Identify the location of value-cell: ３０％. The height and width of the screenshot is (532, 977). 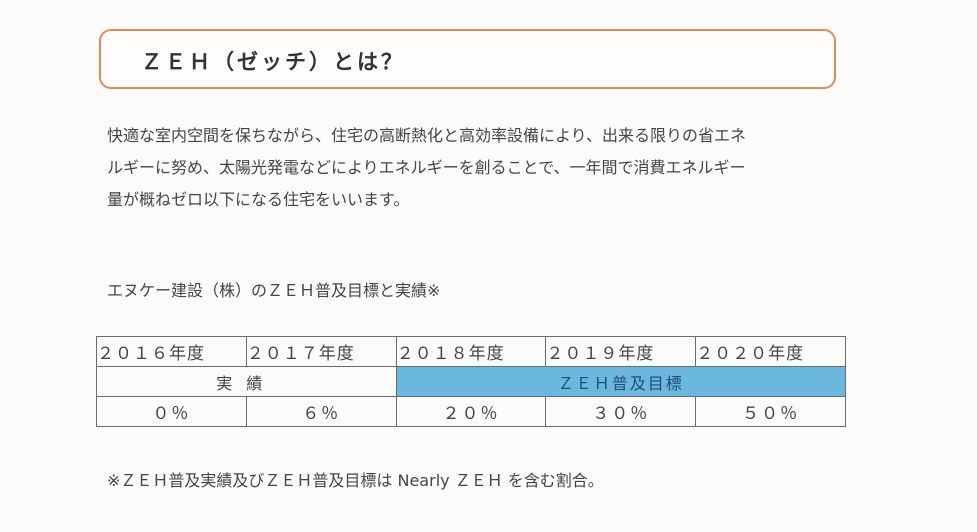
(621, 411).